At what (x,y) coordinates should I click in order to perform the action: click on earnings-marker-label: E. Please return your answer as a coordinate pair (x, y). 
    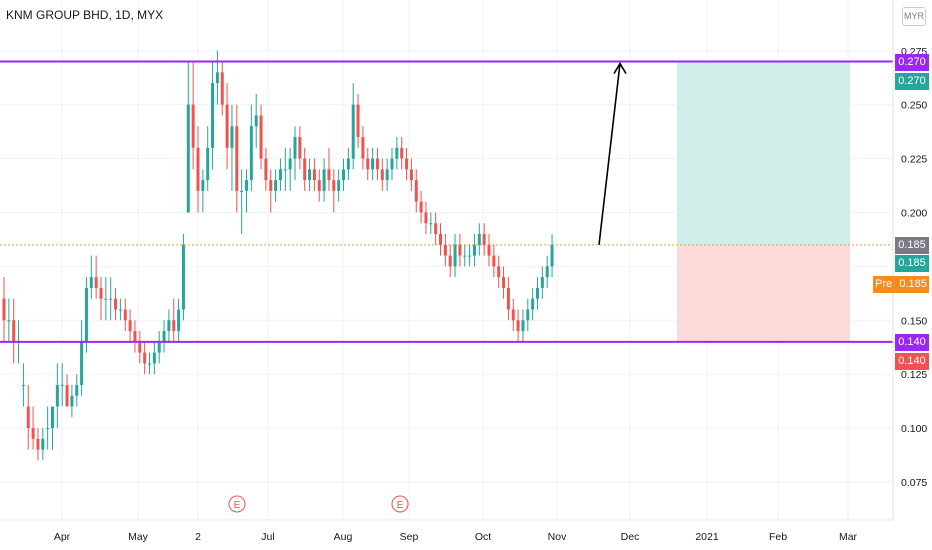
    Looking at the image, I should click on (237, 505).